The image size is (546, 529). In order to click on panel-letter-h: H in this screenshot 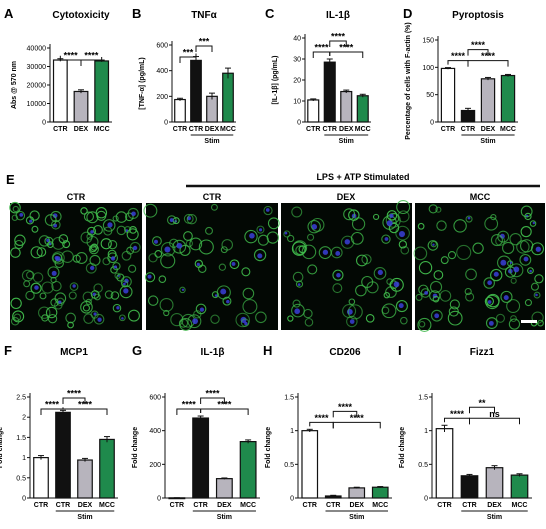, I will do `click(267, 350)`.